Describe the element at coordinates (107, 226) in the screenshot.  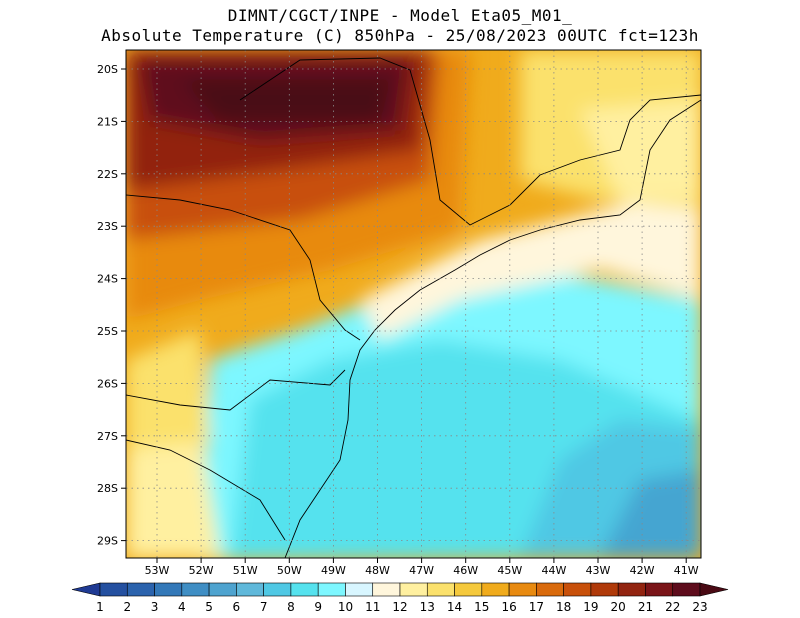
I see `lat-label: 23S` at that location.